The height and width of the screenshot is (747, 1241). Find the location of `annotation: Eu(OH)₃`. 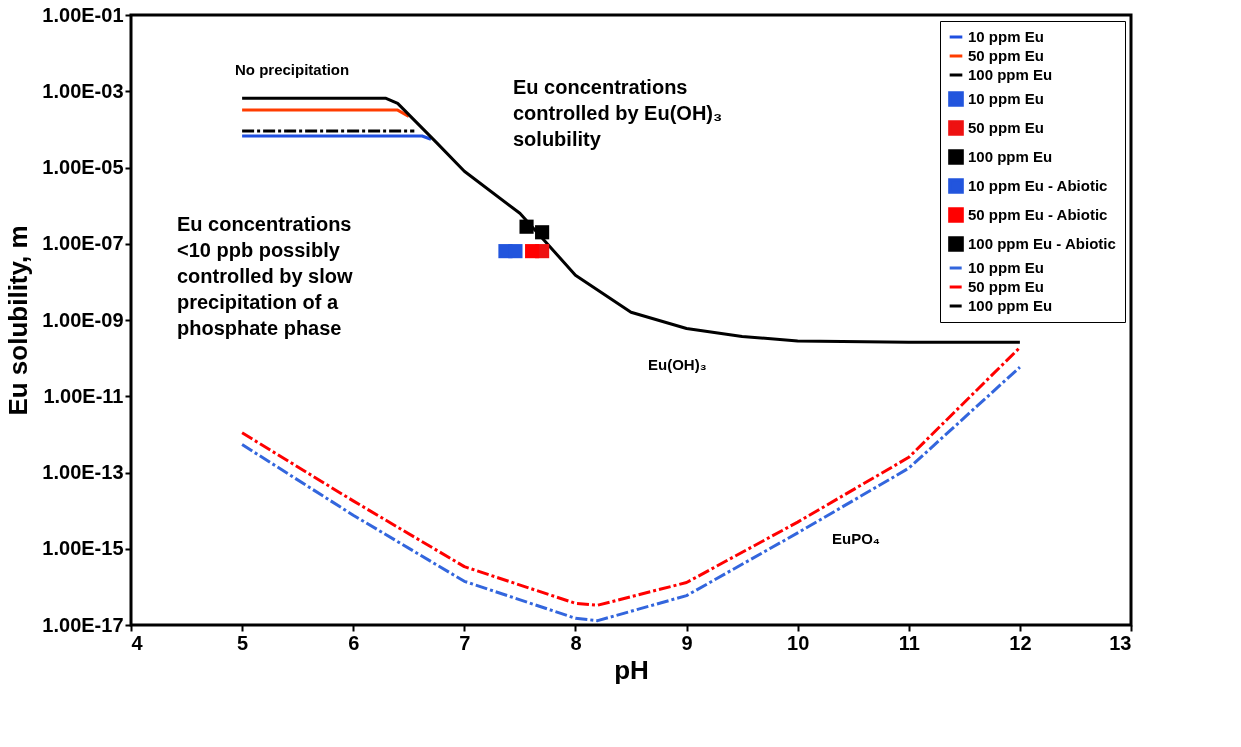

annotation: Eu(OH)₃ is located at coordinates (677, 364).